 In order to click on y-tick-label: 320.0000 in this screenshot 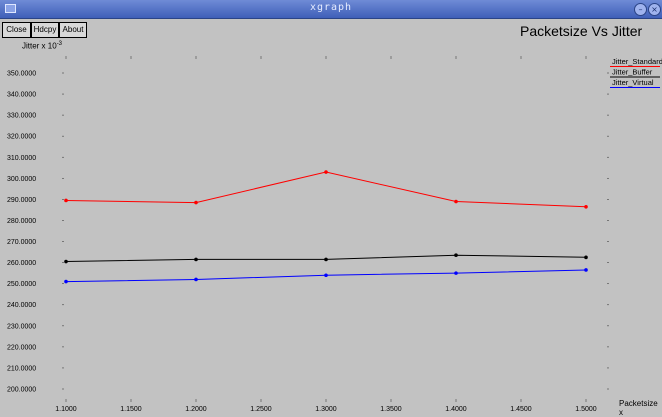, I will do `click(21, 137)`.